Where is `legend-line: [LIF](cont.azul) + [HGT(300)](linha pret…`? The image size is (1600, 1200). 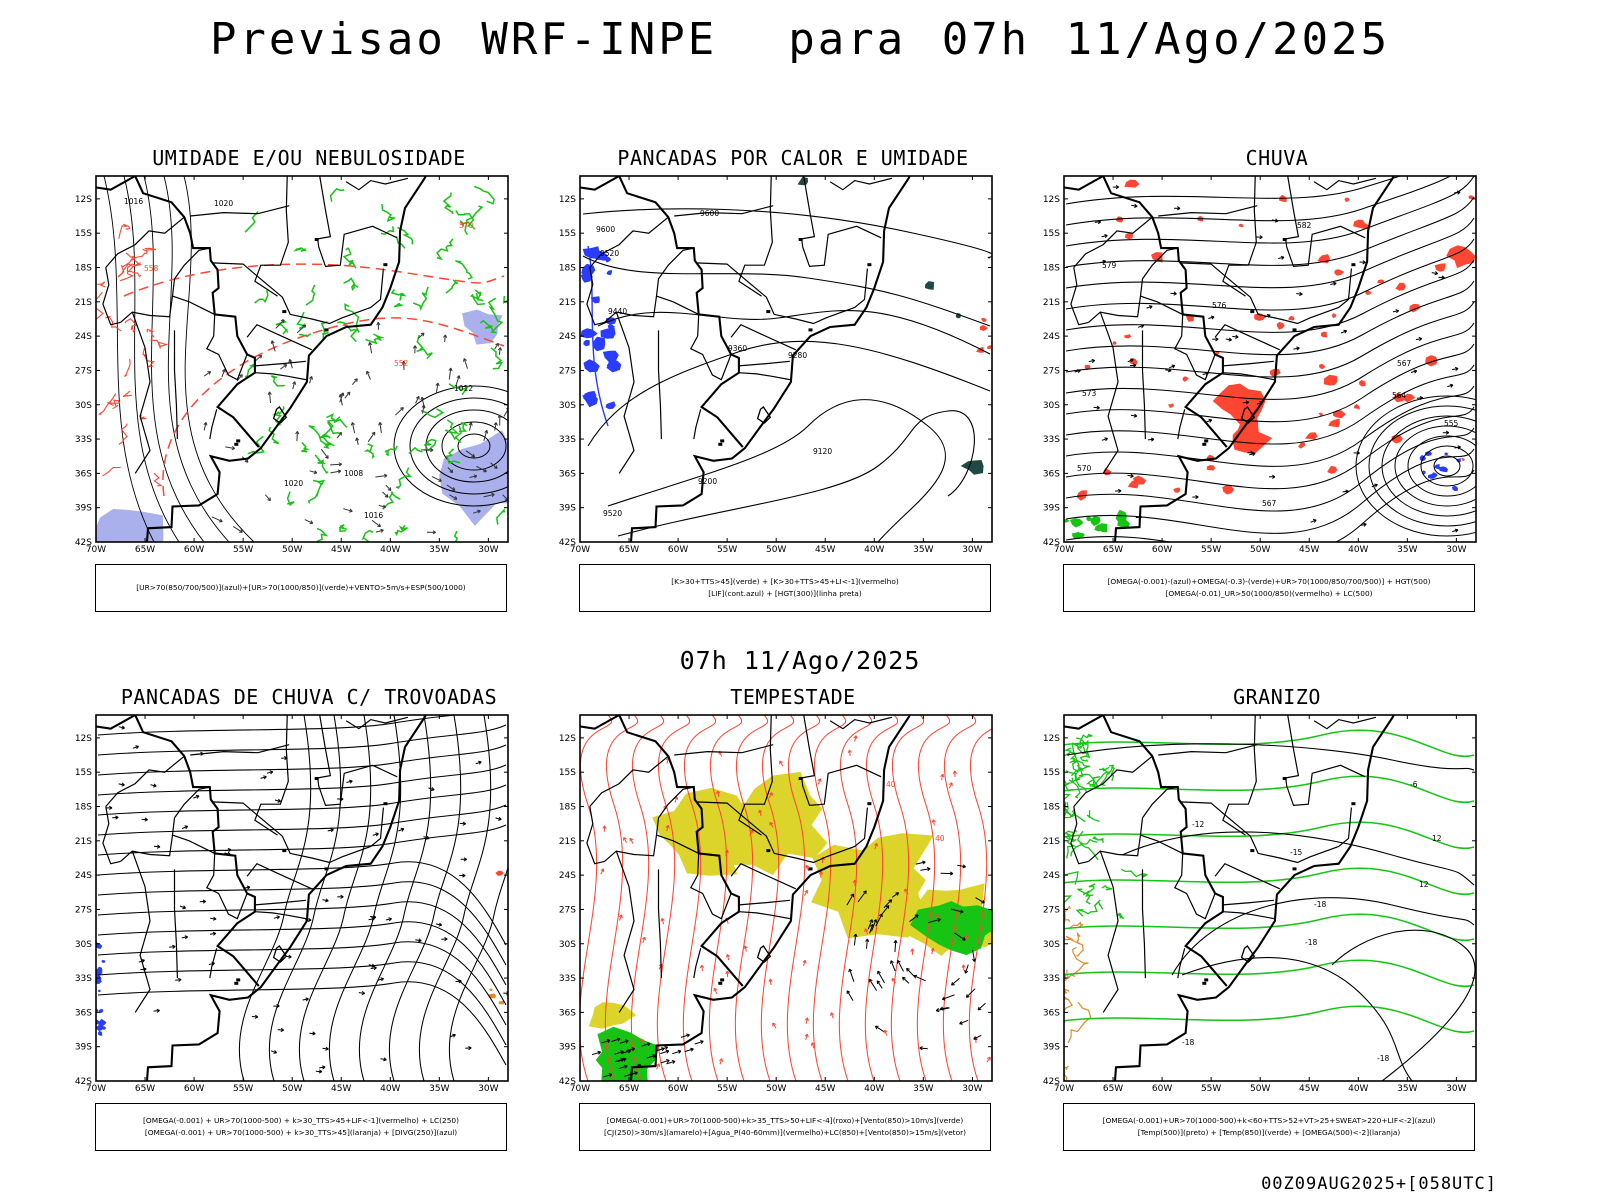
legend-line: [LIF](cont.azul) + [HGT(300)](linha pret… is located at coordinates (785, 593).